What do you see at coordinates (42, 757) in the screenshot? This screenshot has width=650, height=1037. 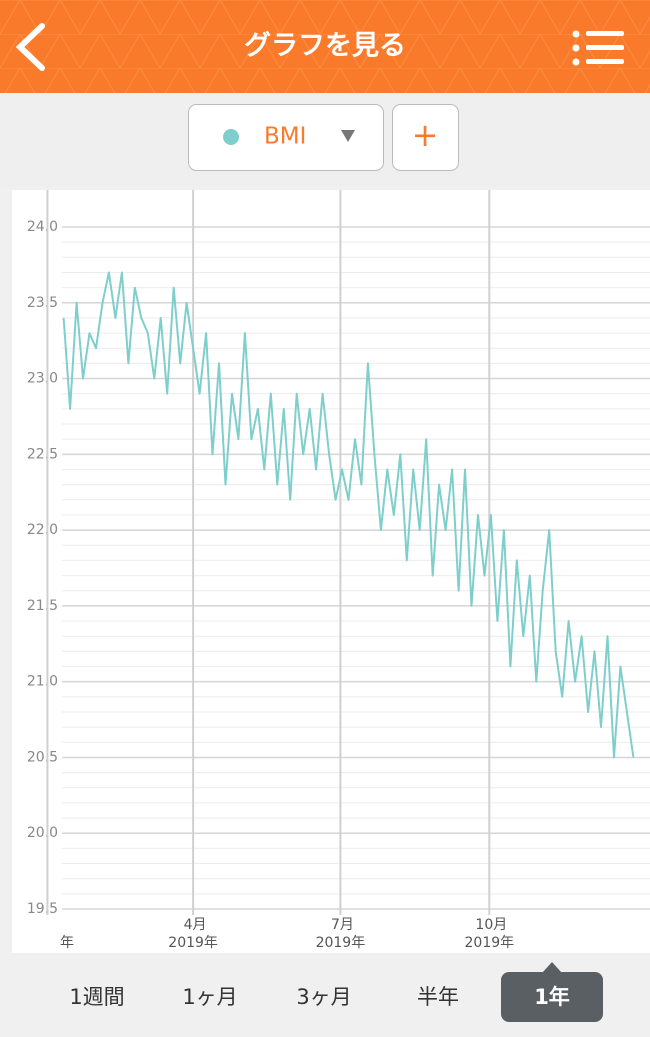 I see `y-tick-label: 20.5` at bounding box center [42, 757].